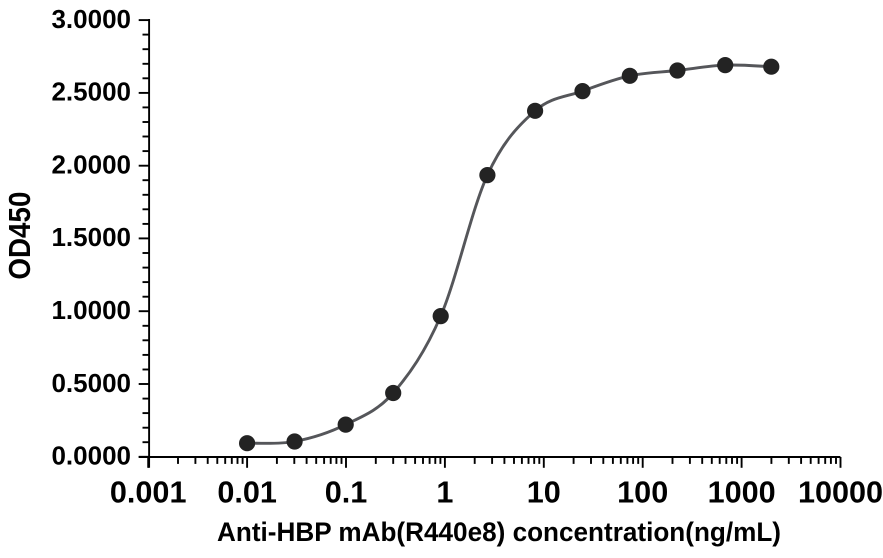  What do you see at coordinates (642, 492) in the screenshot?
I see `svg-text: 100` at bounding box center [642, 492].